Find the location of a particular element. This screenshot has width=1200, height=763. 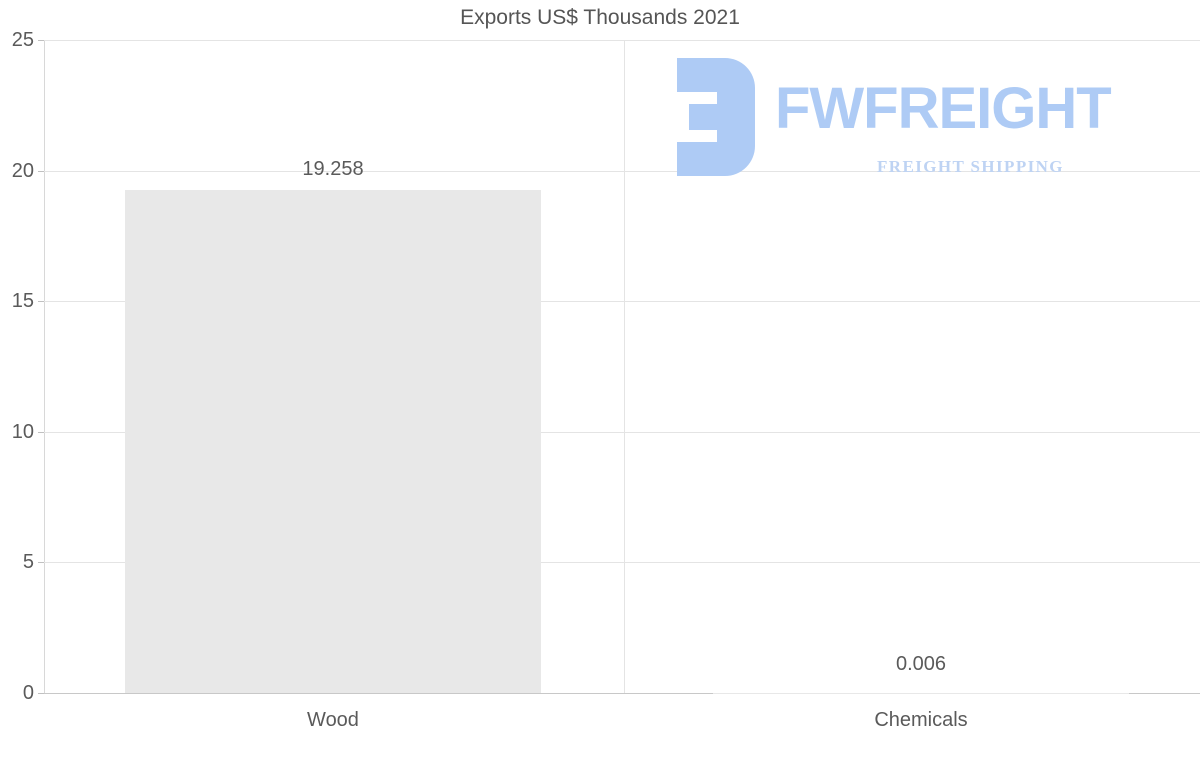

bar-value-label-wood: 19.258 is located at coordinates (333, 169).